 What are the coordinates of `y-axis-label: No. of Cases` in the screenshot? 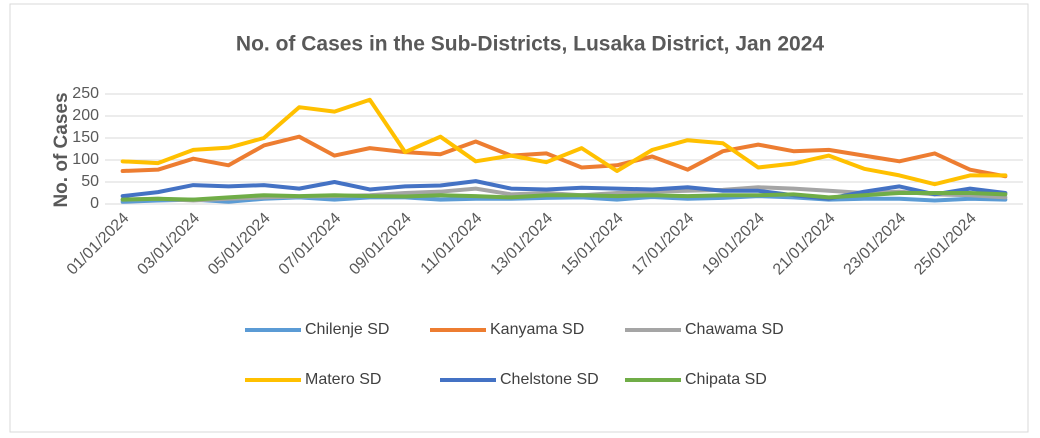 It's located at (61, 149).